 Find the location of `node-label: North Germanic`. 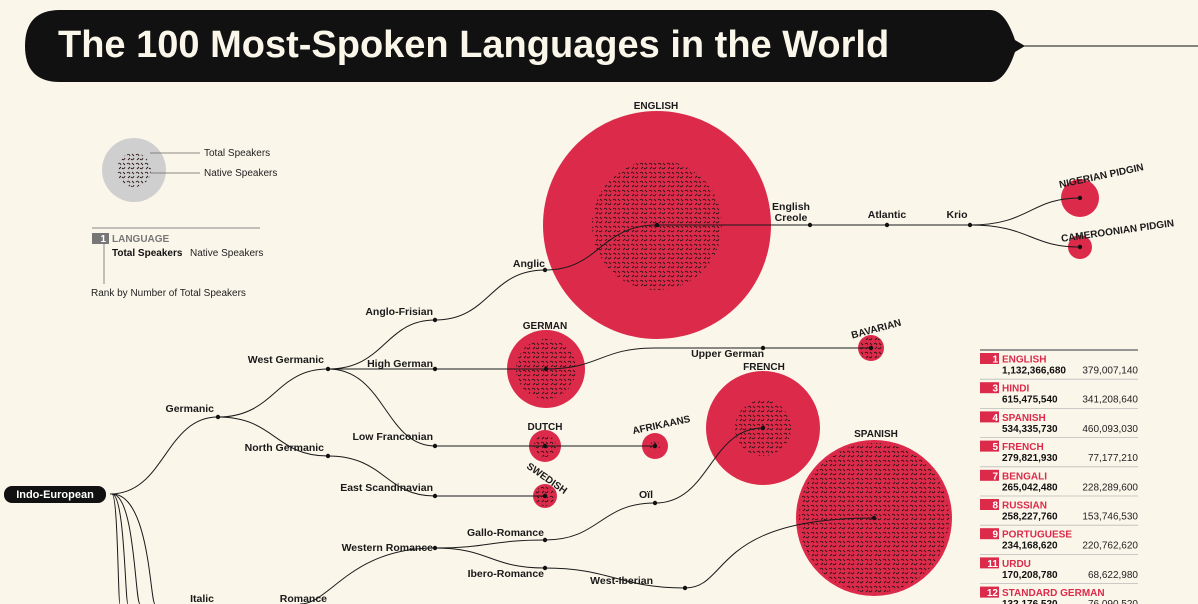

node-label: North Germanic is located at coordinates (285, 448).